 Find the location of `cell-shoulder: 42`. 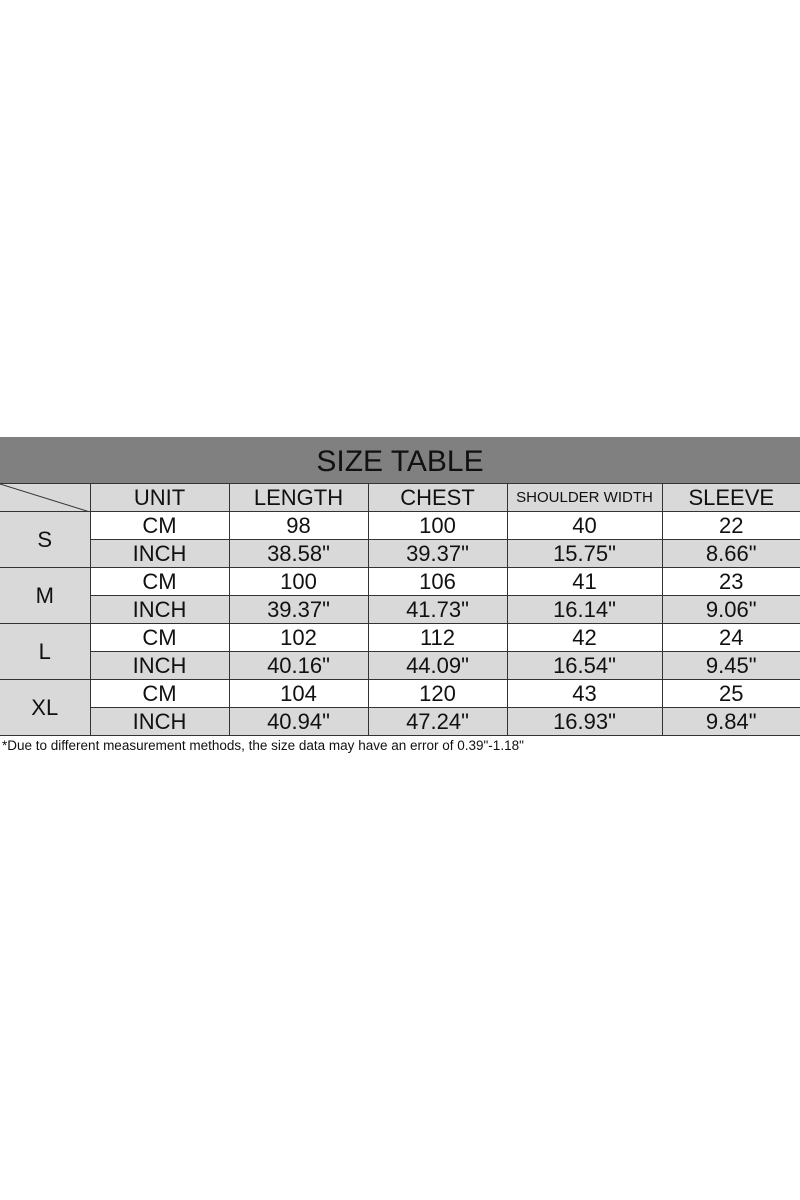

cell-shoulder: 42 is located at coordinates (584, 637).